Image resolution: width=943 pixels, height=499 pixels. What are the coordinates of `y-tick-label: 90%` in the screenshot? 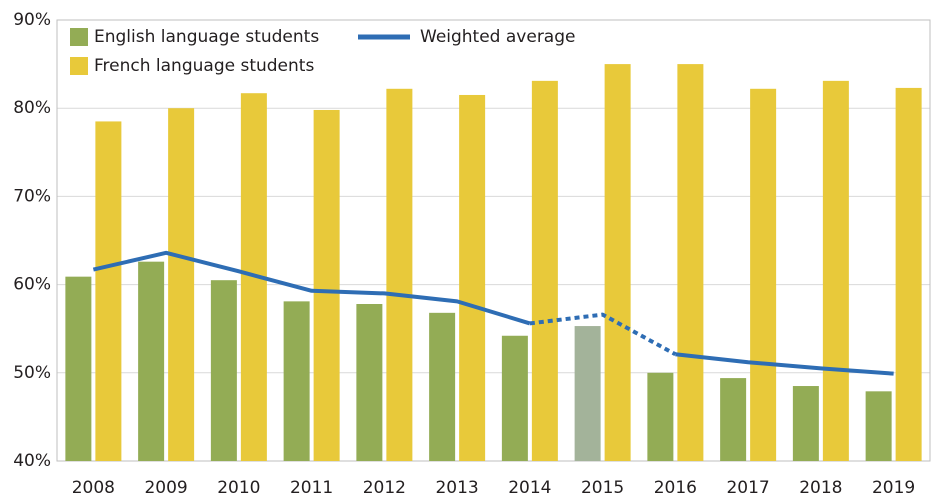 It's located at (32, 20).